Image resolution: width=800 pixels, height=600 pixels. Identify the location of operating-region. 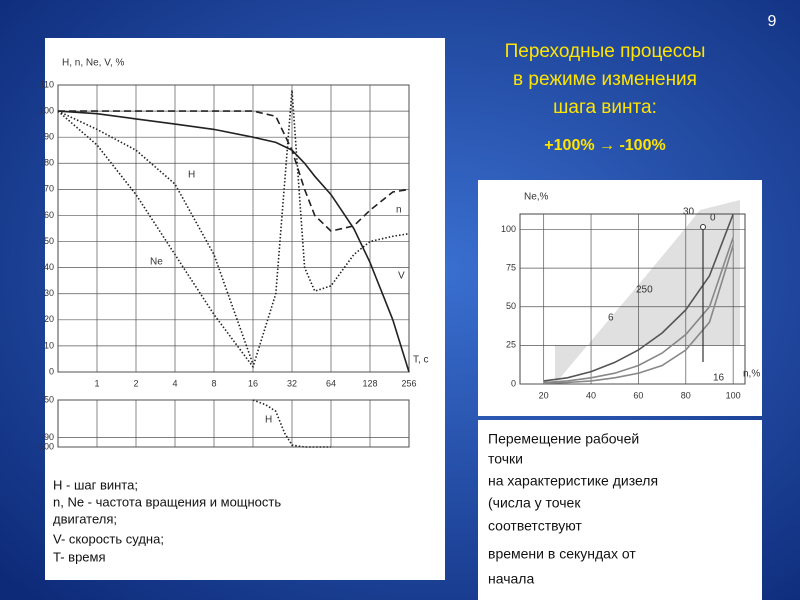
(647, 292).